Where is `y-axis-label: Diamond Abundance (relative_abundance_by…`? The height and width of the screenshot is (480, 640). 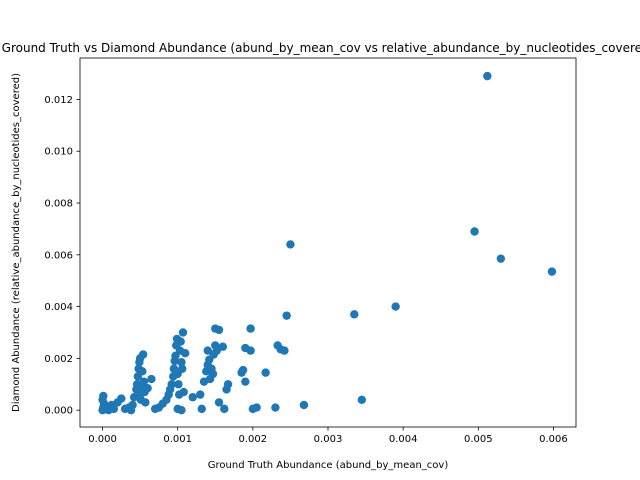 y-axis-label: Diamond Abundance (relative_abundance_by… is located at coordinates (16, 242).